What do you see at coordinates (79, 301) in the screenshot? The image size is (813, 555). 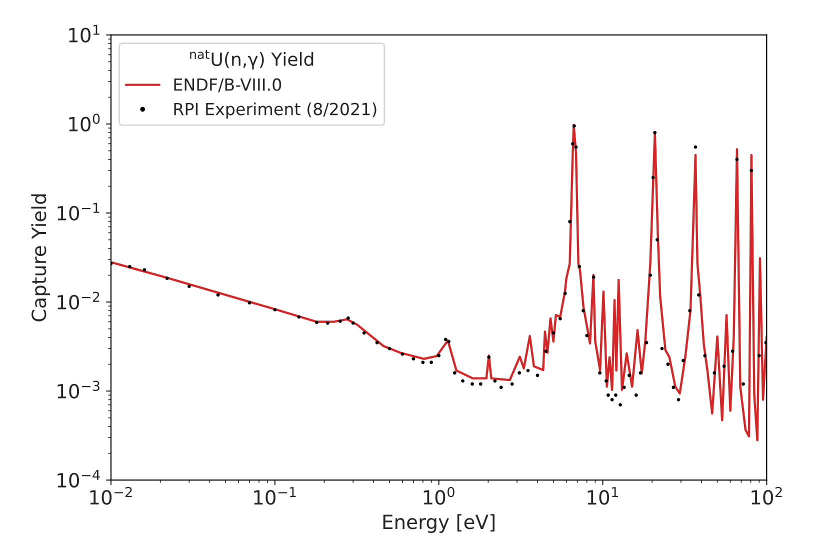 I see `y-tick-label: 10$^{−2}$` at bounding box center [79, 301].